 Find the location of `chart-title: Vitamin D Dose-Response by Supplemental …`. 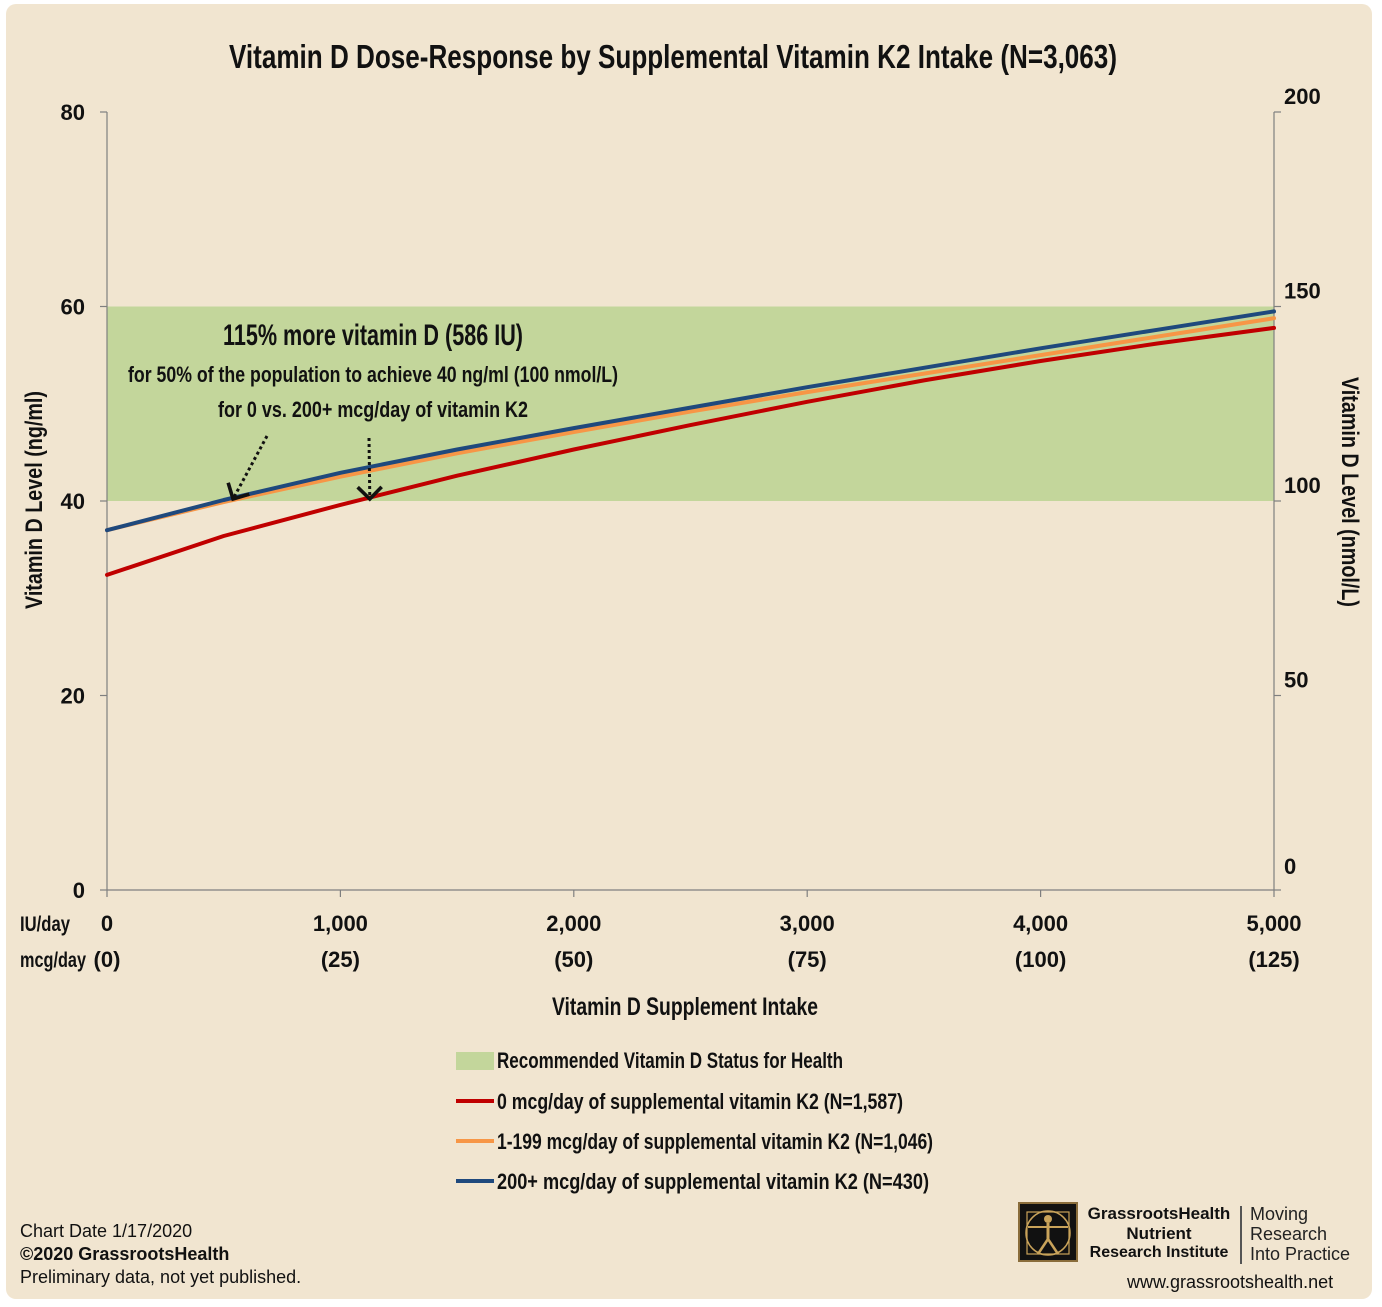

chart-title: Vitamin D Dose-Response by Supplemental … is located at coordinates (673, 56).